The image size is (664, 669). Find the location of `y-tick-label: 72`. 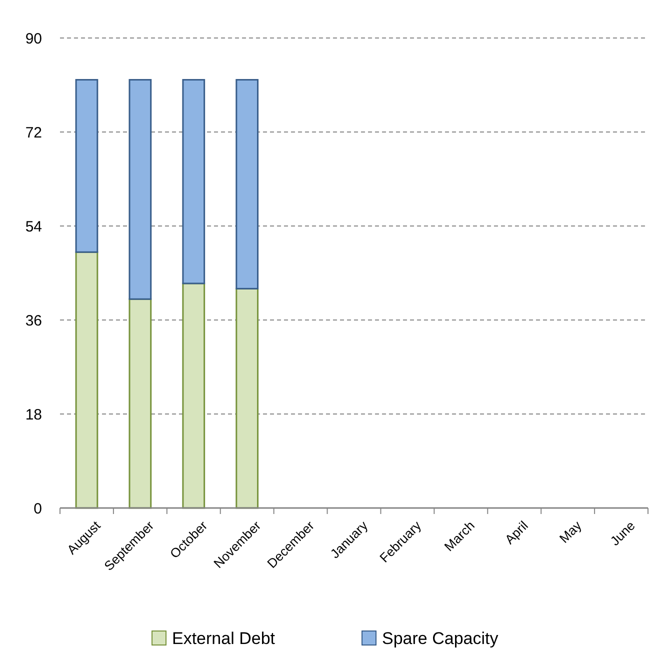

y-tick-label: 72 is located at coordinates (33, 133).